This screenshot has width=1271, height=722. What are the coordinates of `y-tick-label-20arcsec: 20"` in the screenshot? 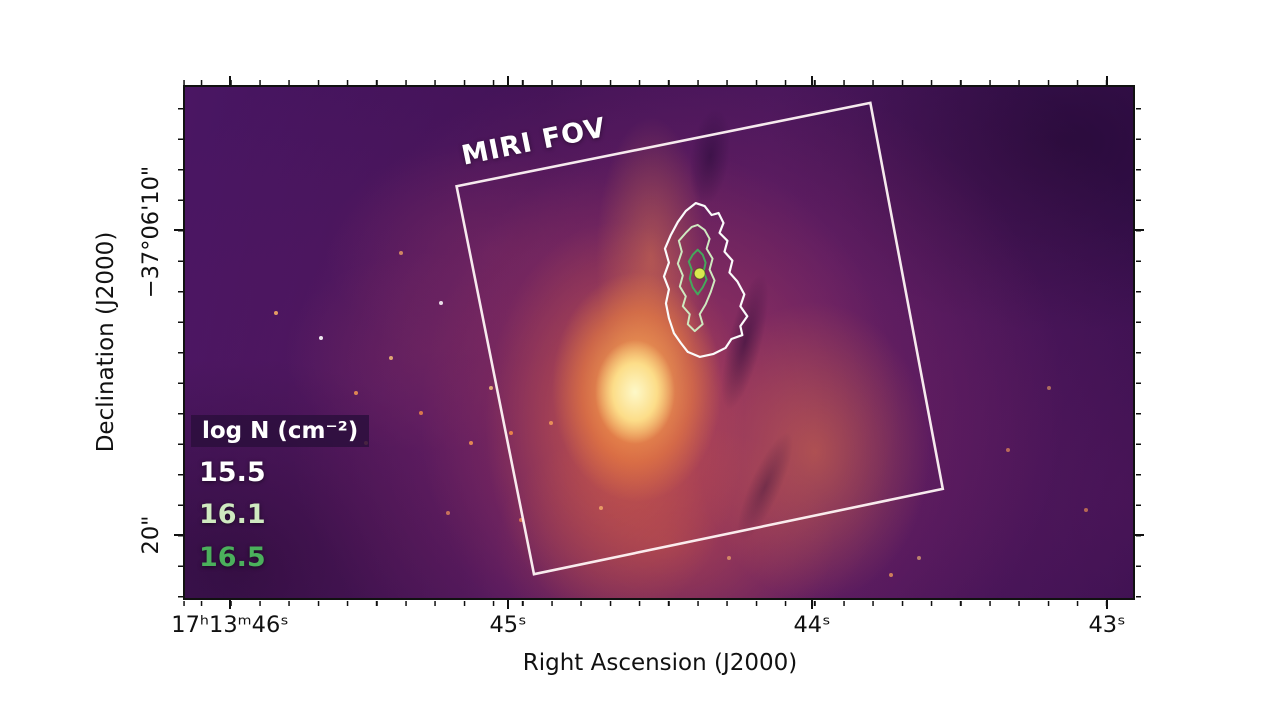 It's located at (151, 535).